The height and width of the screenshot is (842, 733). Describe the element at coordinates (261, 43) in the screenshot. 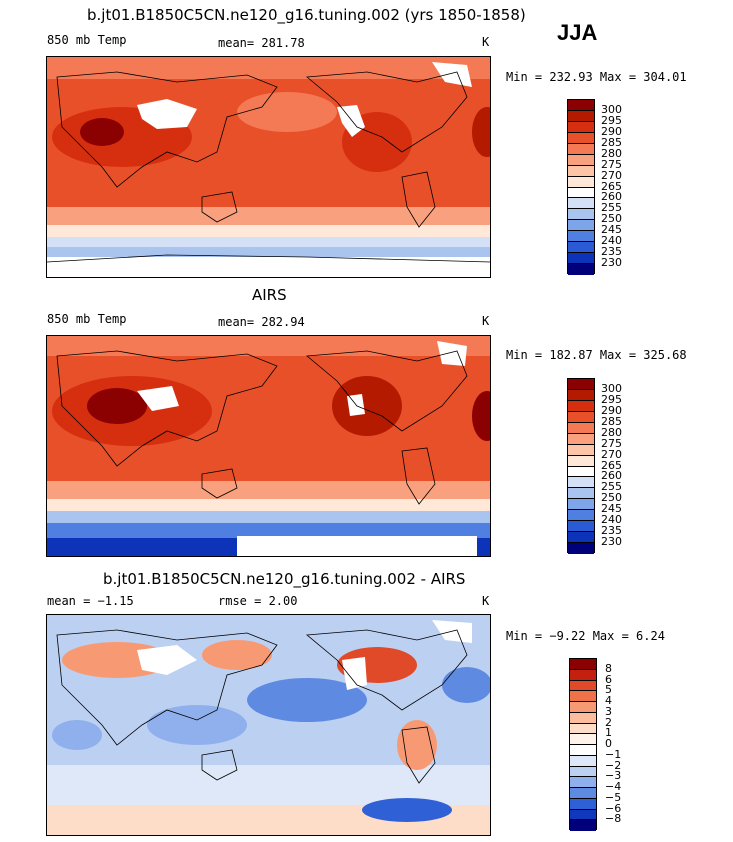

I see `panel1-mean: mean= 281.78` at that location.